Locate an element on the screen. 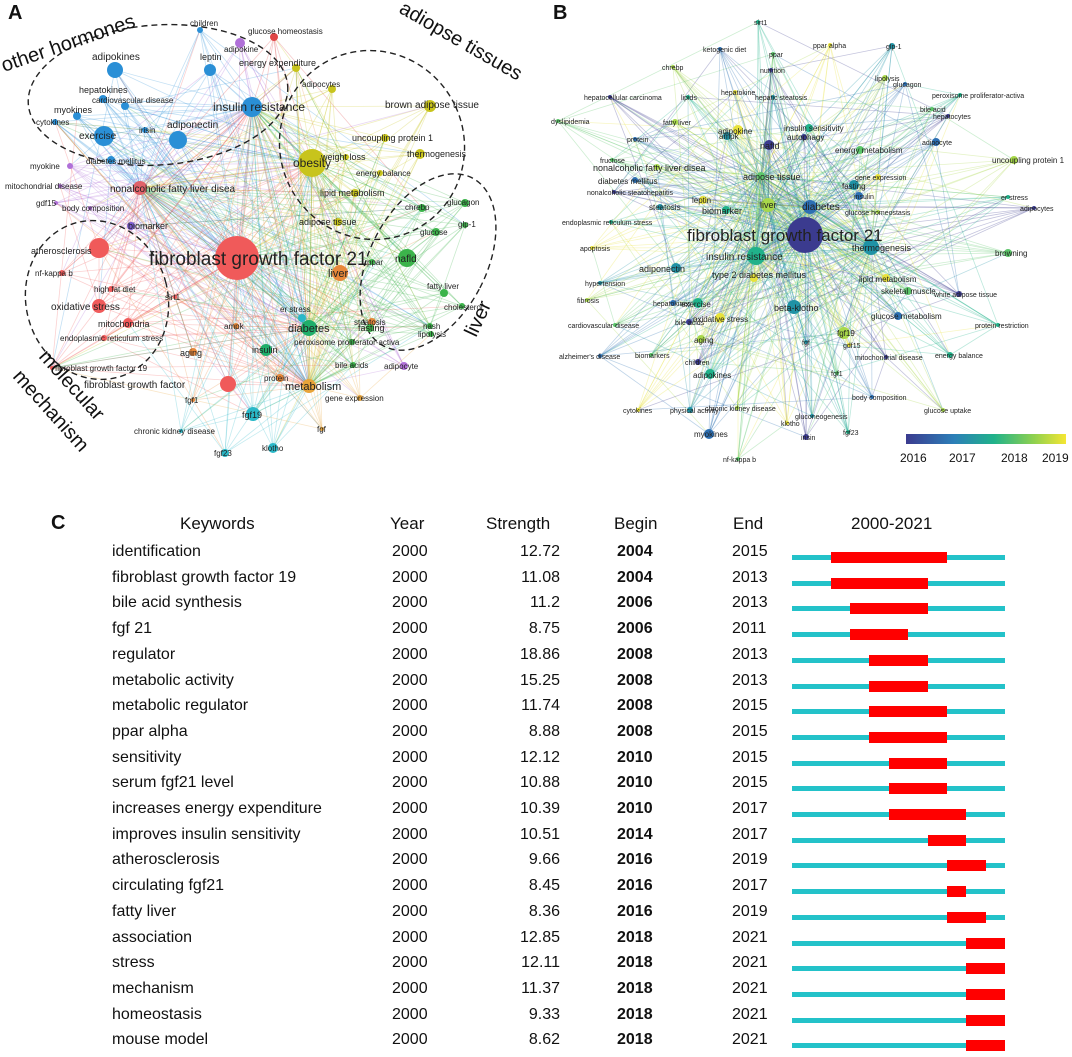 This screenshot has width=1072, height=1057. network-node-label: protein restriction is located at coordinates (1002, 326).